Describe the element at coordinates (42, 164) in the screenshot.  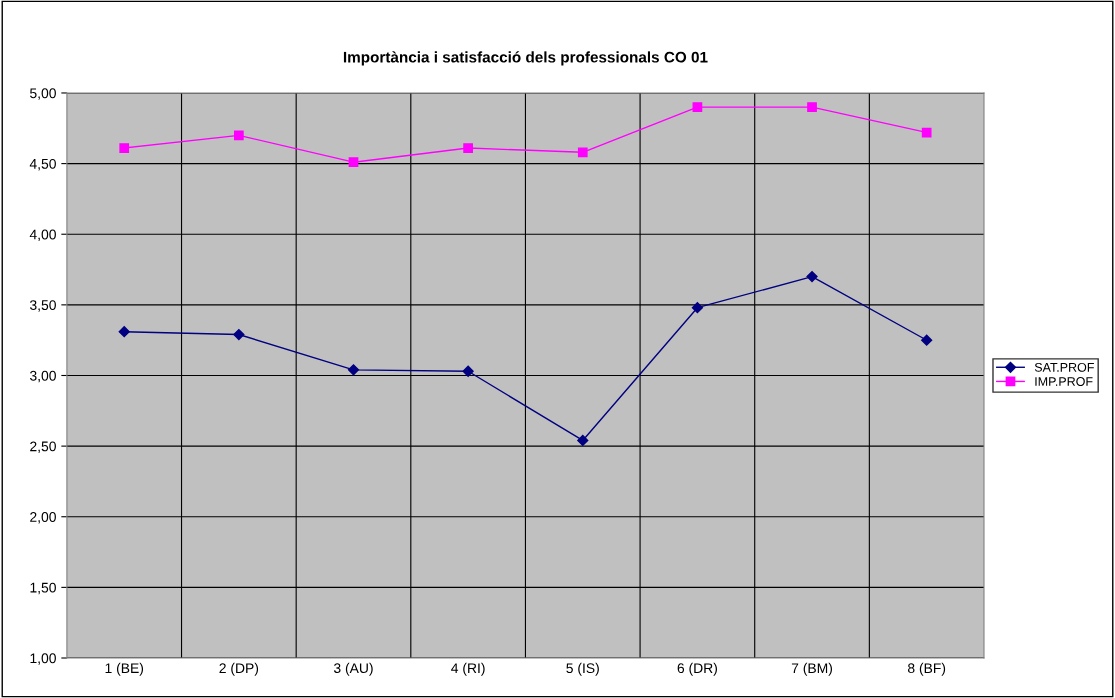
I see `y-tick-label: 4,50` at that location.